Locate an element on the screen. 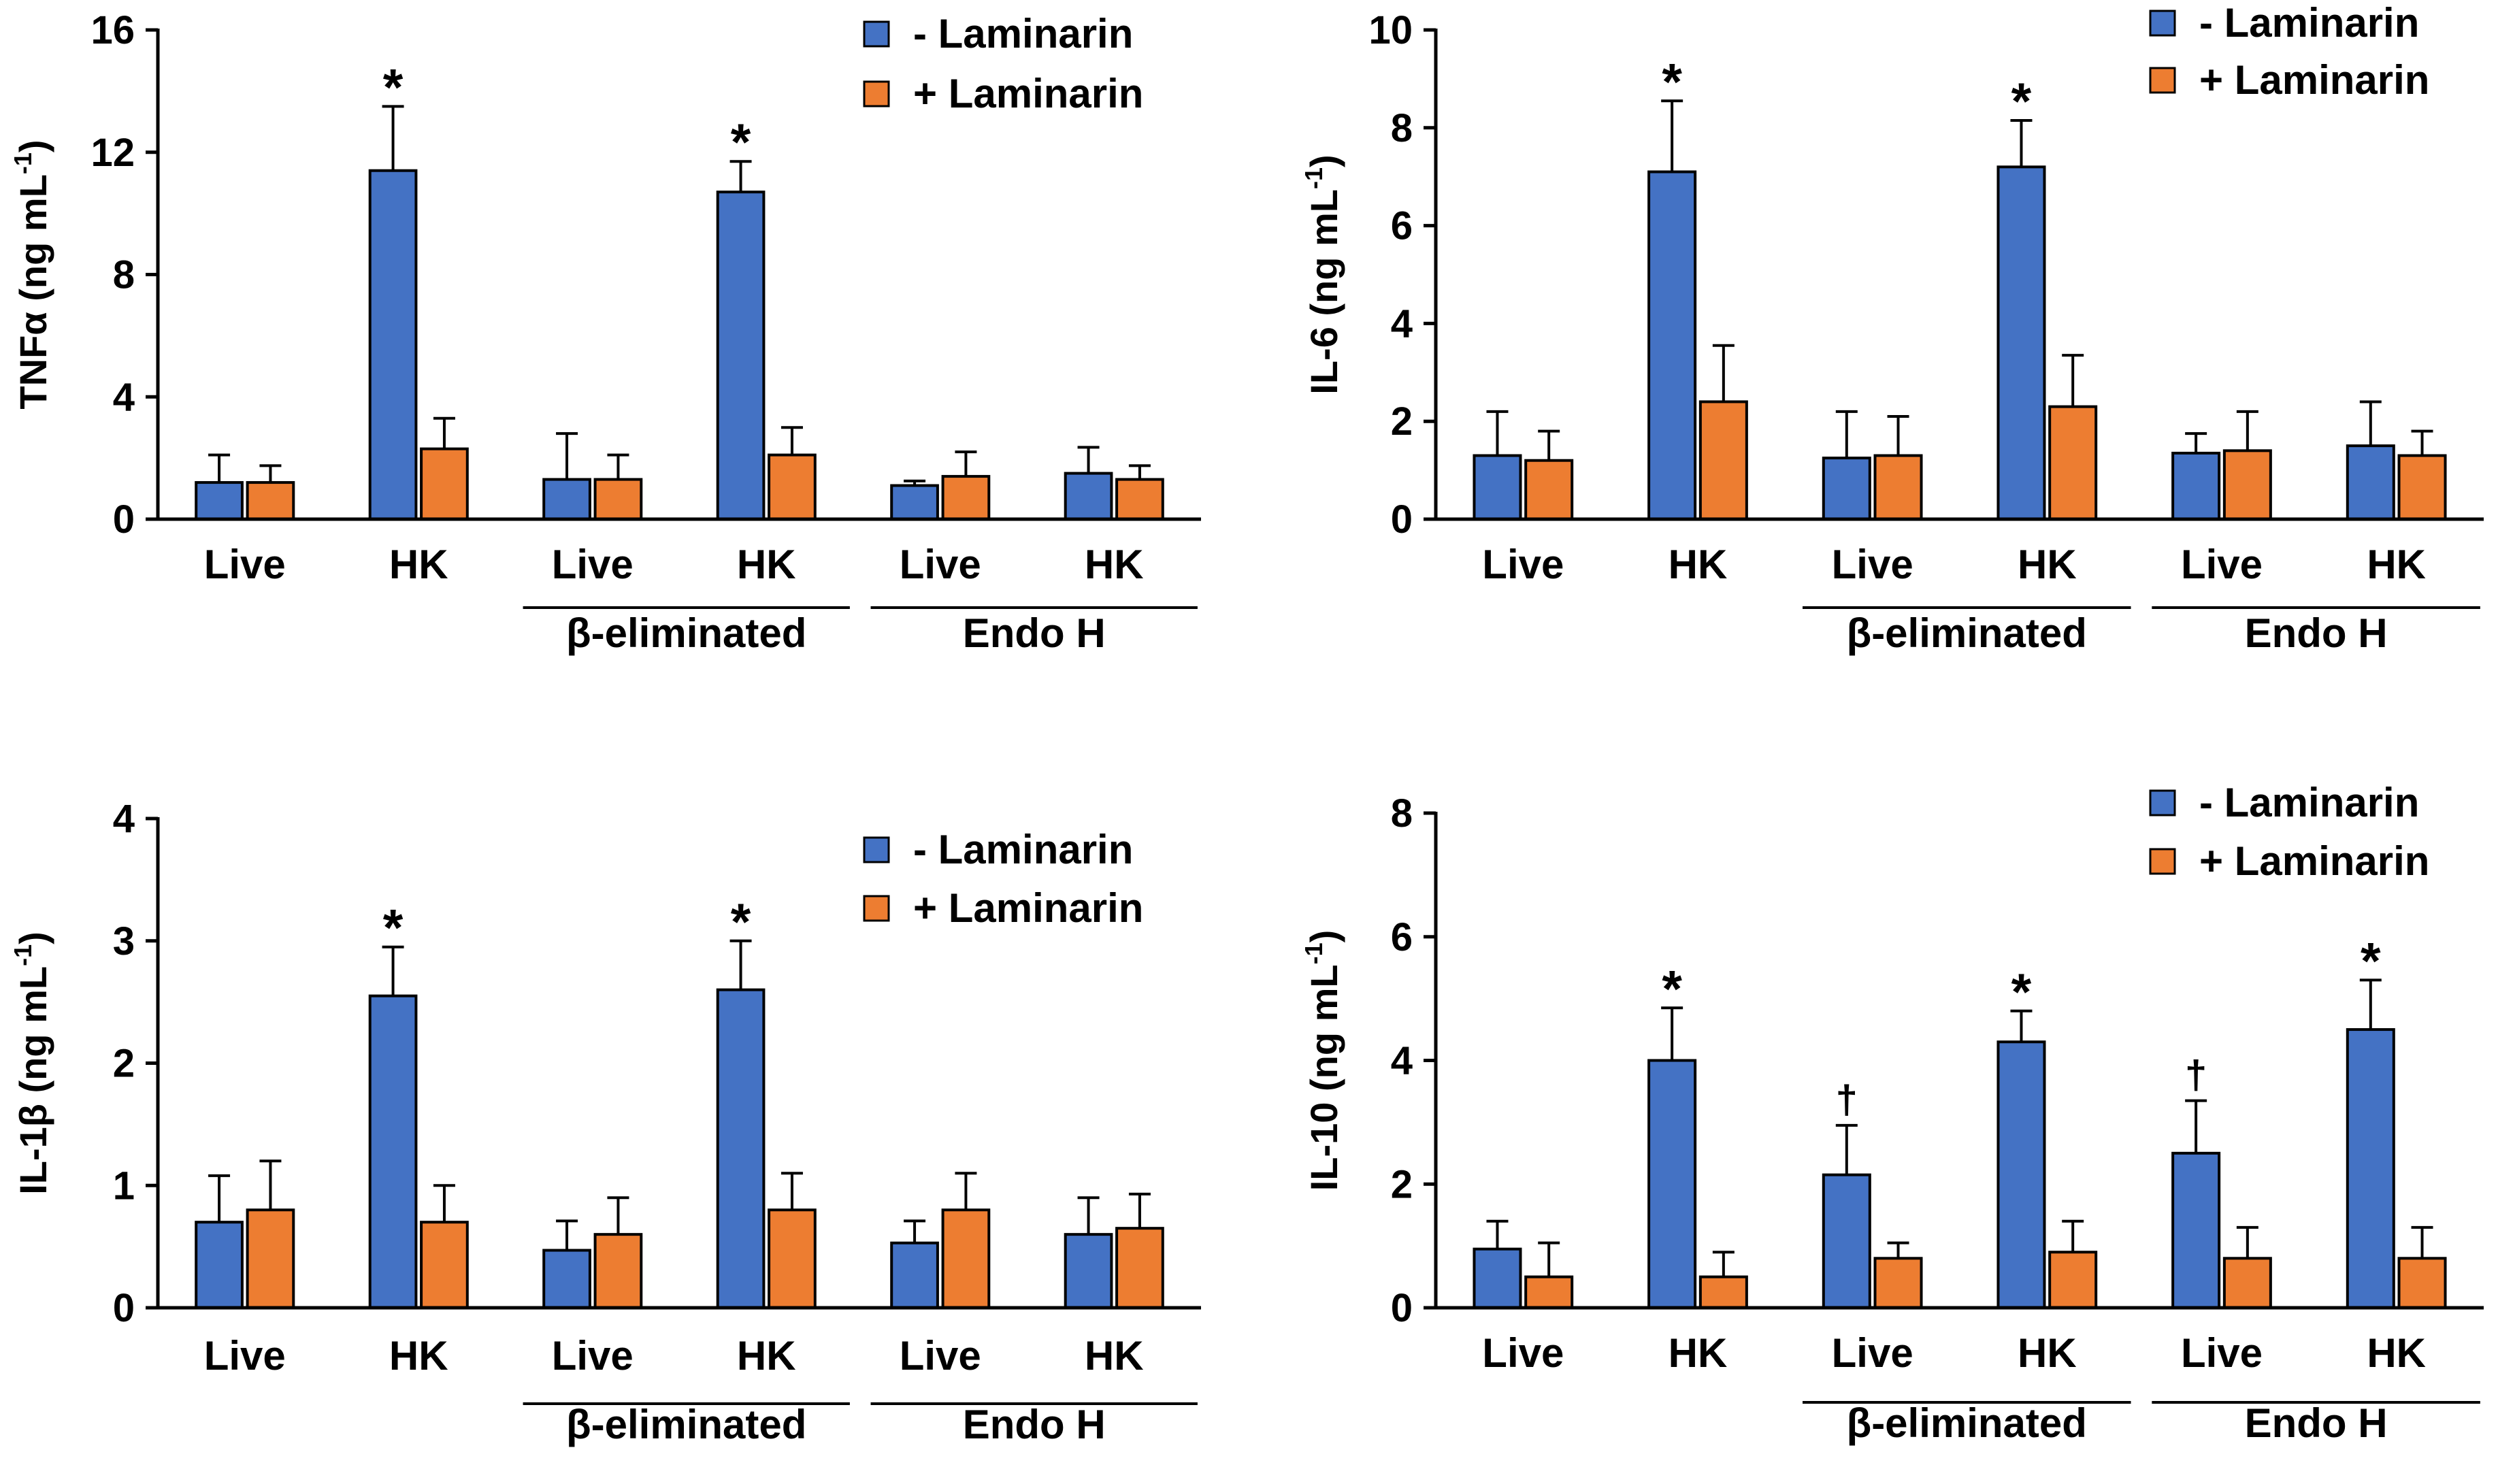 This screenshot has height=1484, width=2498. y-axis-label: IL-10 (ng mL-1) is located at coordinates (1322, 1060).